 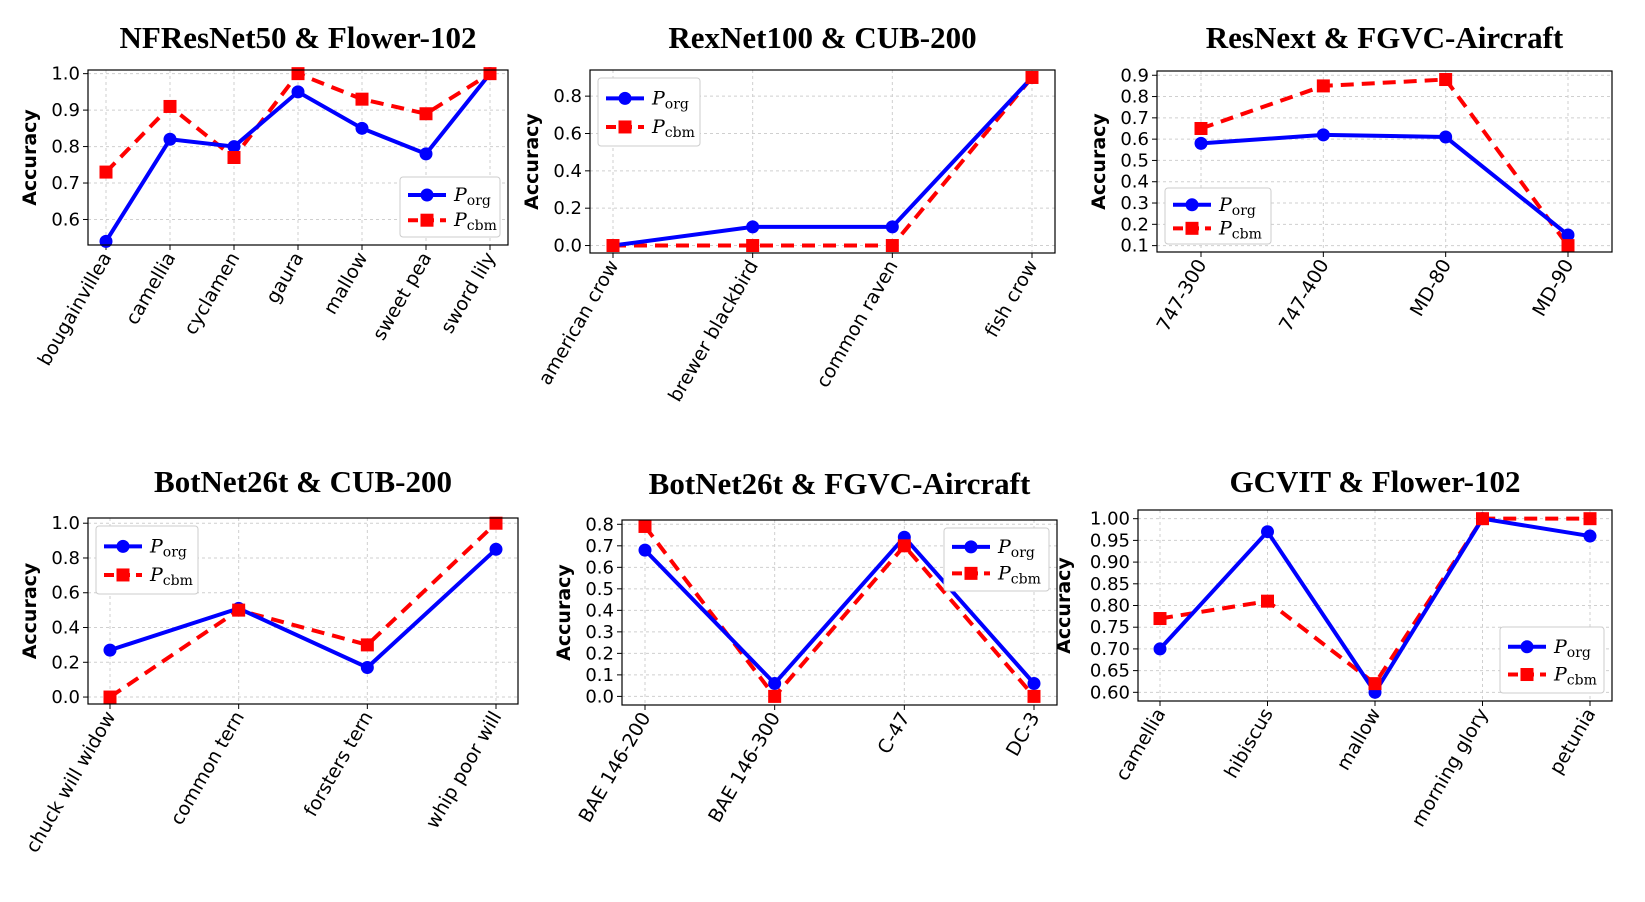 I want to click on x-tick-label: common tern, so click(x=207, y=768).